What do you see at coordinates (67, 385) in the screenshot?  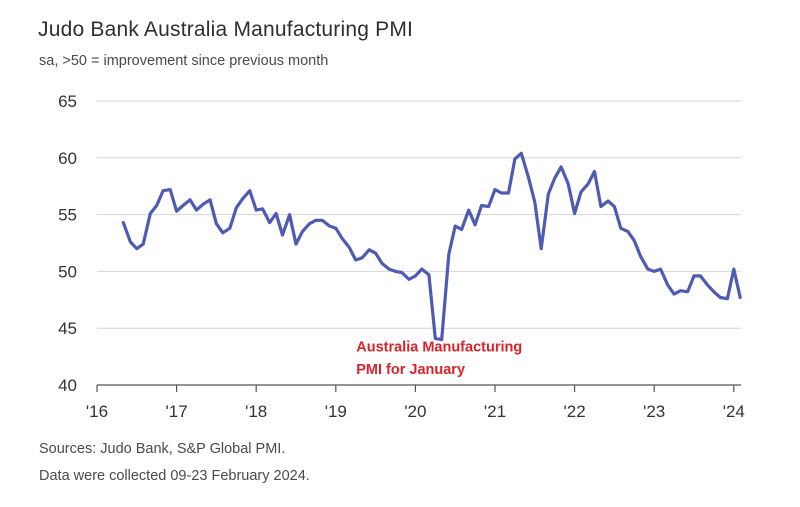 I see `y-tick-label-40: 40` at bounding box center [67, 385].